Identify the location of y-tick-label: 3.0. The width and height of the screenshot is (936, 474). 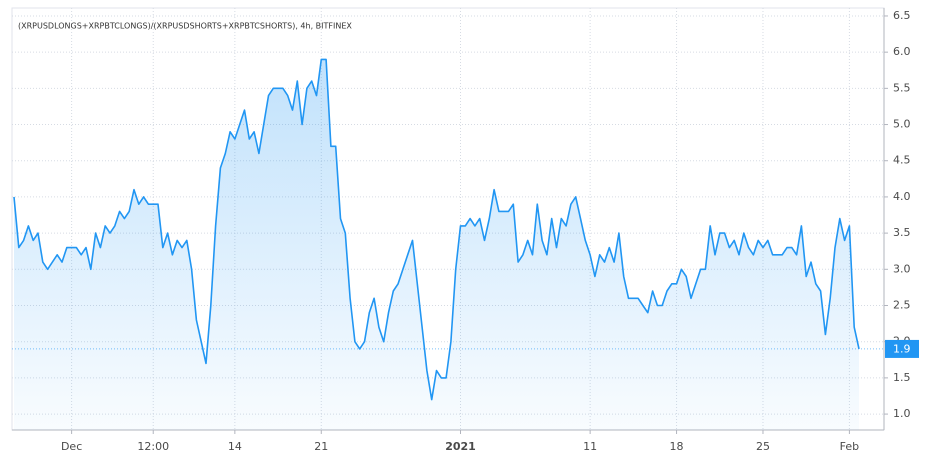
(902, 268).